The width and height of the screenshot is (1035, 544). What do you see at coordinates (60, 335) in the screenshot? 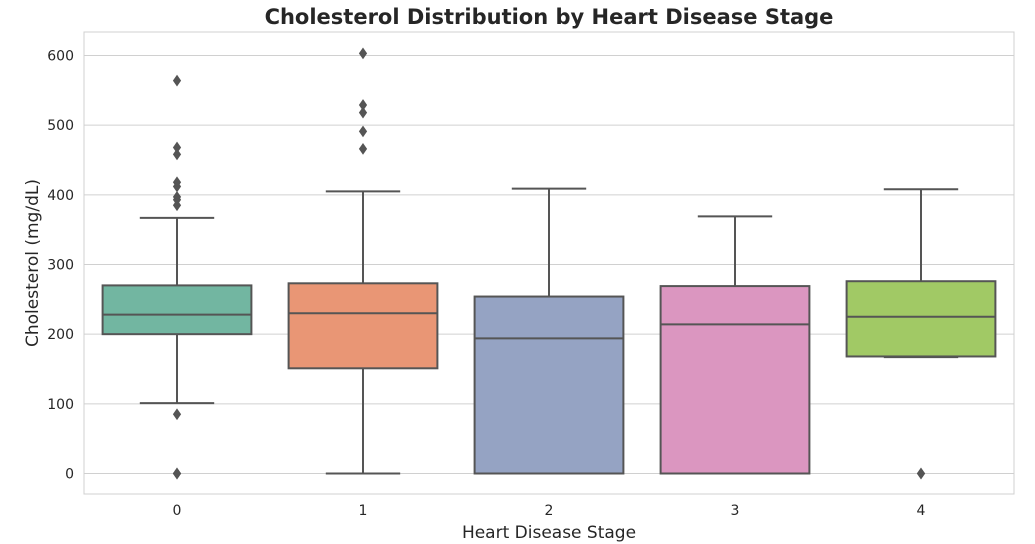
I see `y-tick-label: 200` at bounding box center [60, 335].